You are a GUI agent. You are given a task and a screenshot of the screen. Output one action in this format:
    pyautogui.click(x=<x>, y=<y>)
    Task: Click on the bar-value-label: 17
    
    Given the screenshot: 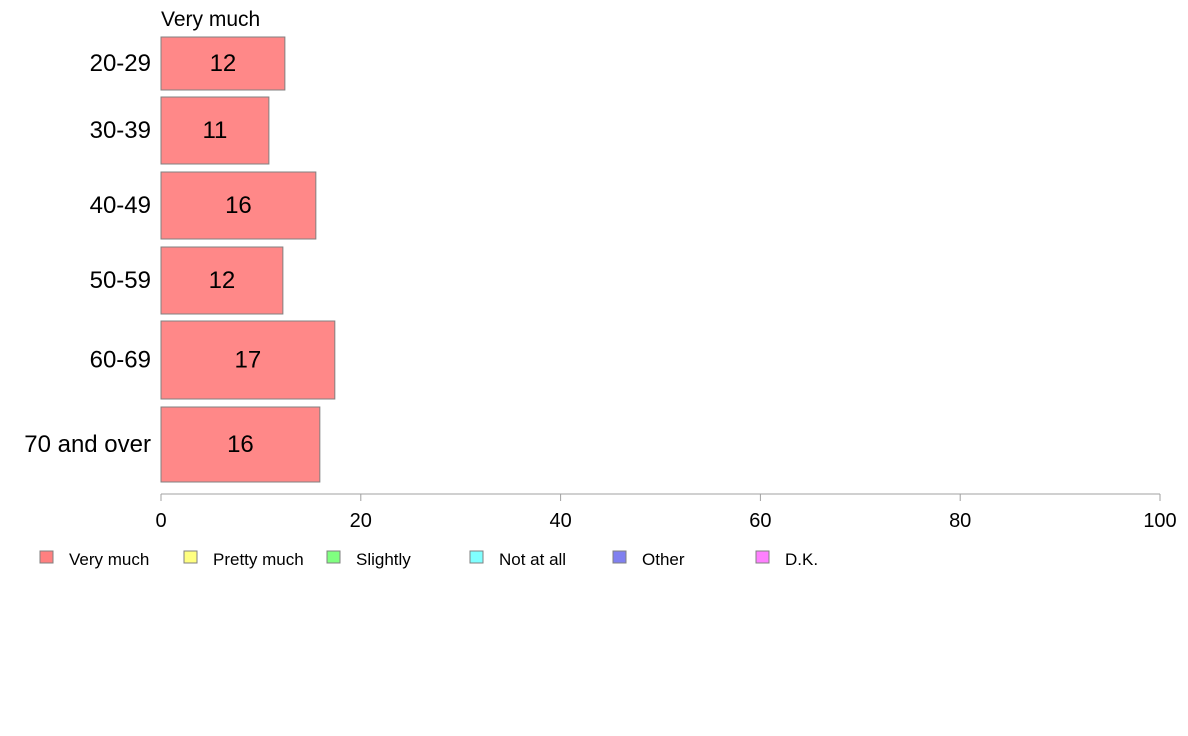 What is the action you would take?
    pyautogui.click(x=248, y=360)
    